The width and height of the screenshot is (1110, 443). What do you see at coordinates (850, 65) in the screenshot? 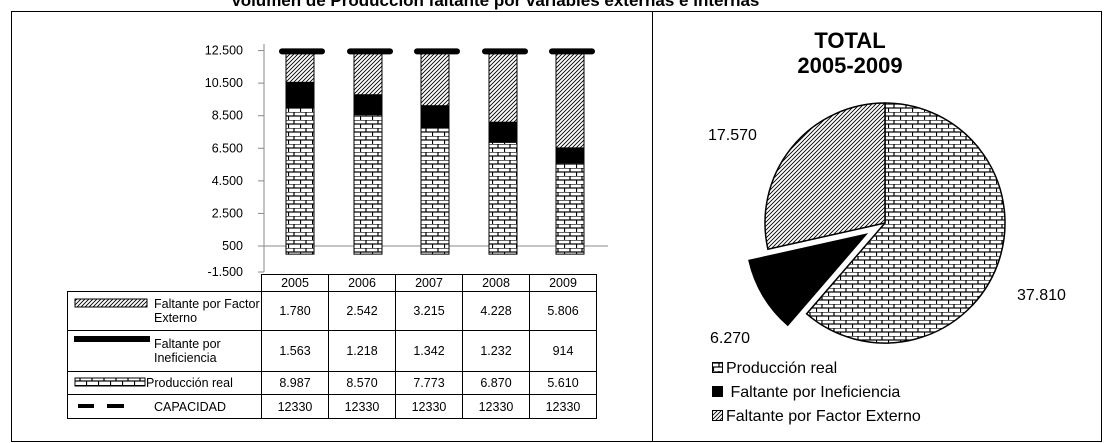
I see `pie-title-line: 2005-2009` at bounding box center [850, 65].